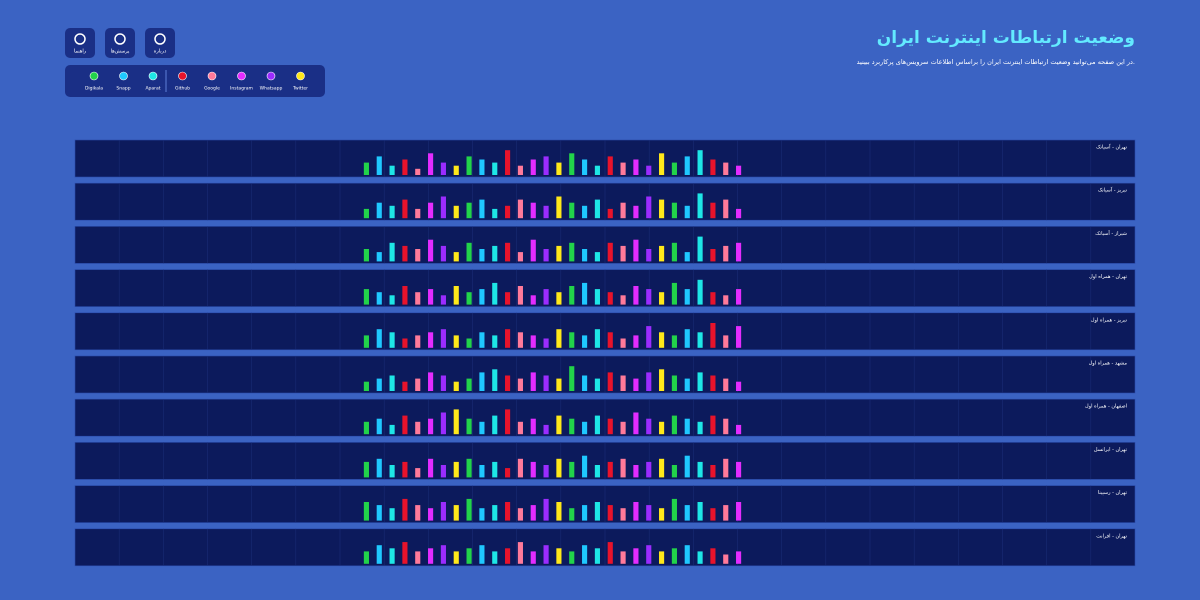 Image resolution: width=1200 pixels, height=600 pixels. Describe the element at coordinates (1006, 38) in the screenshot. I see `title: وضعیت ارتباطات اینترنت ایران` at that location.